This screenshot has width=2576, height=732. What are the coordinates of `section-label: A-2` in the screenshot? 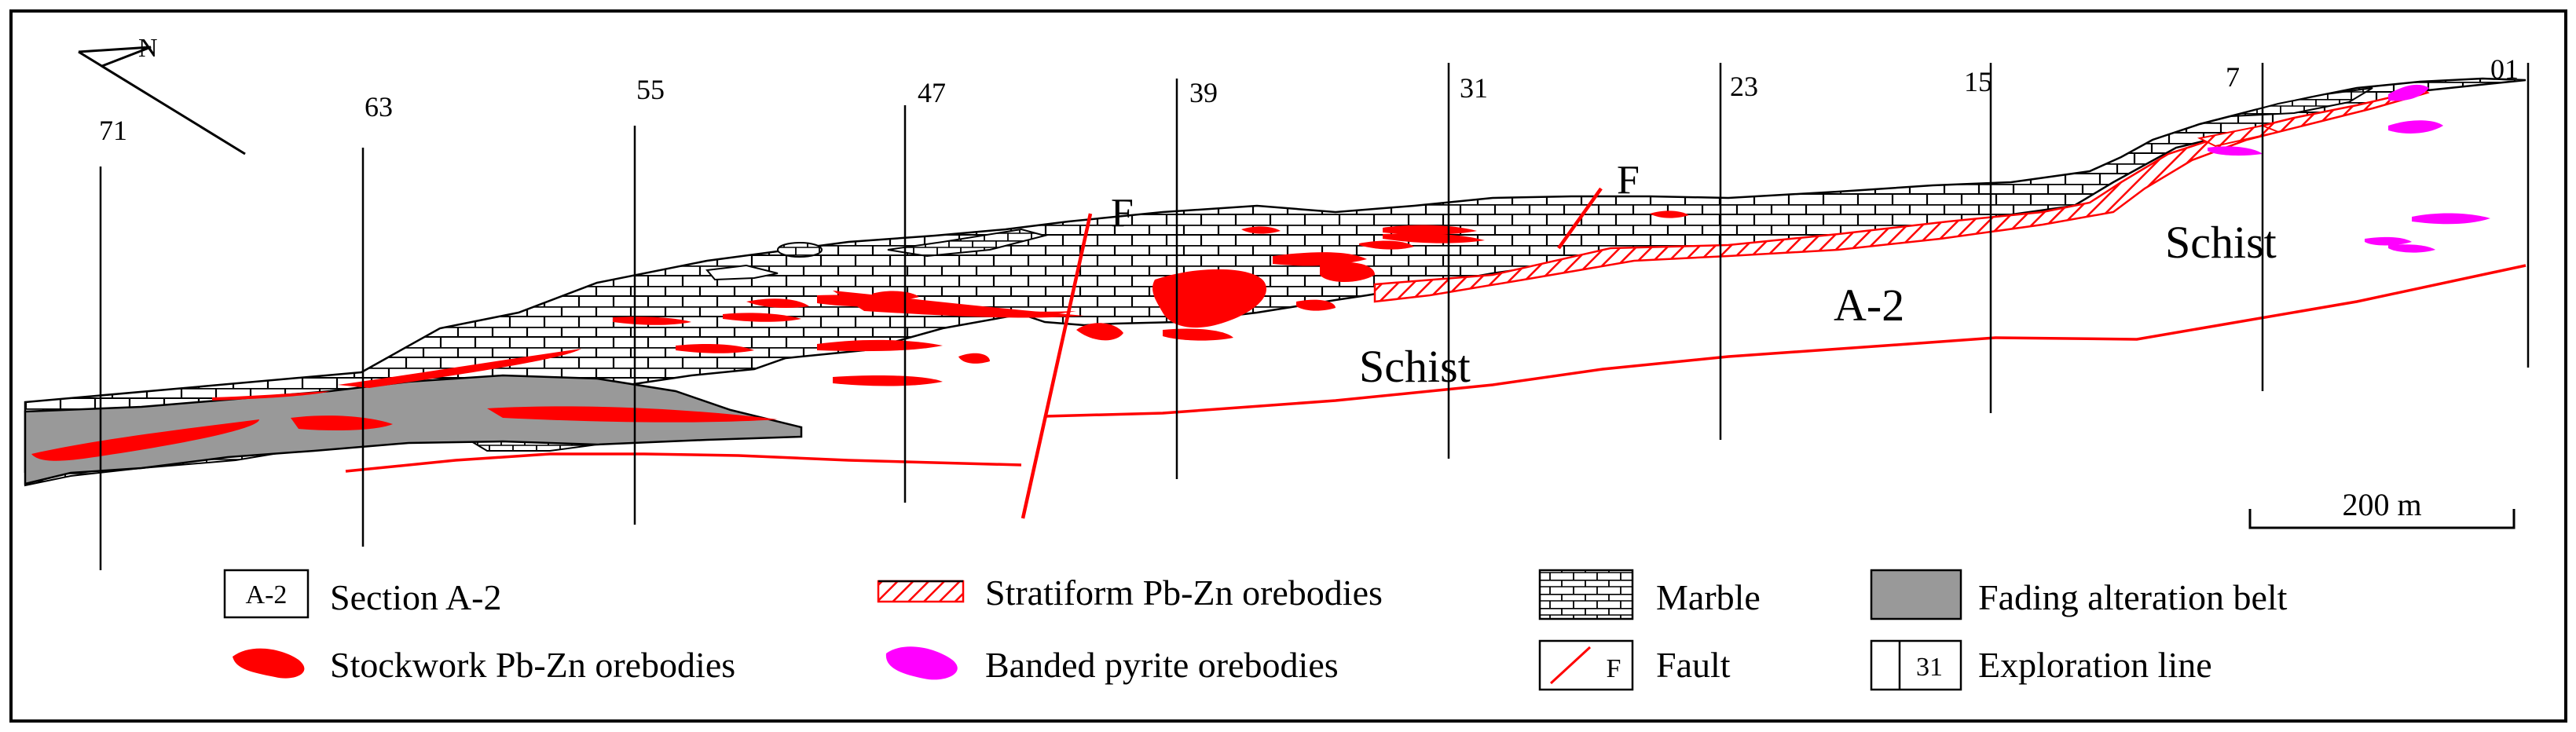 It's located at (1869, 305).